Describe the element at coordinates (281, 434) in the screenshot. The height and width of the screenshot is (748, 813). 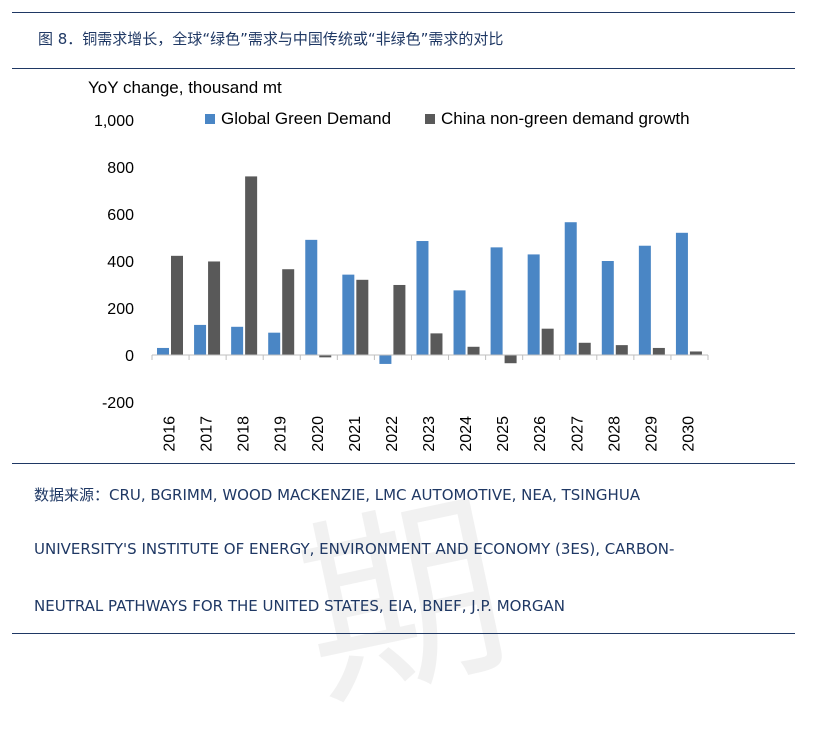
I see `x-tick-label: 2019` at that location.